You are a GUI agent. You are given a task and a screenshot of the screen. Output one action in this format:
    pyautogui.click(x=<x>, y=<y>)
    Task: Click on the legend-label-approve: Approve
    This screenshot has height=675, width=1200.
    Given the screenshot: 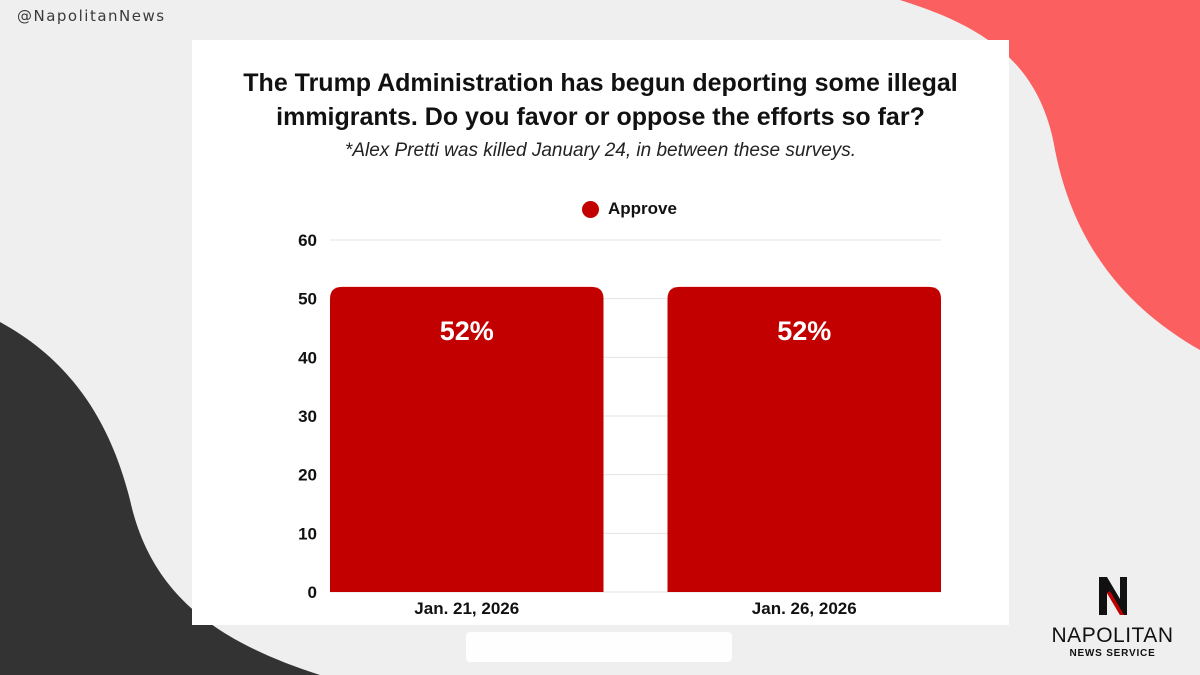 What is the action you would take?
    pyautogui.click(x=642, y=208)
    